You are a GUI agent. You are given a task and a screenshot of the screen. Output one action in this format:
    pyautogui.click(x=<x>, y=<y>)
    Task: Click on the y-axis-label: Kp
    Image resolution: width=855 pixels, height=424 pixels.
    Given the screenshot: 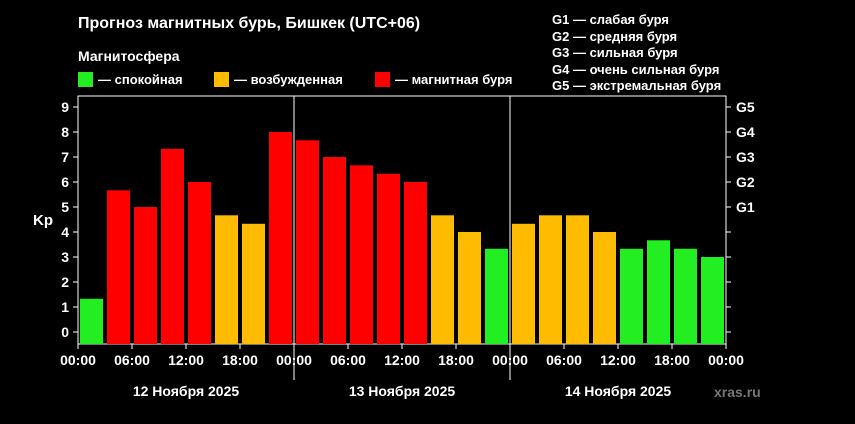 What is the action you would take?
    pyautogui.click(x=43, y=220)
    